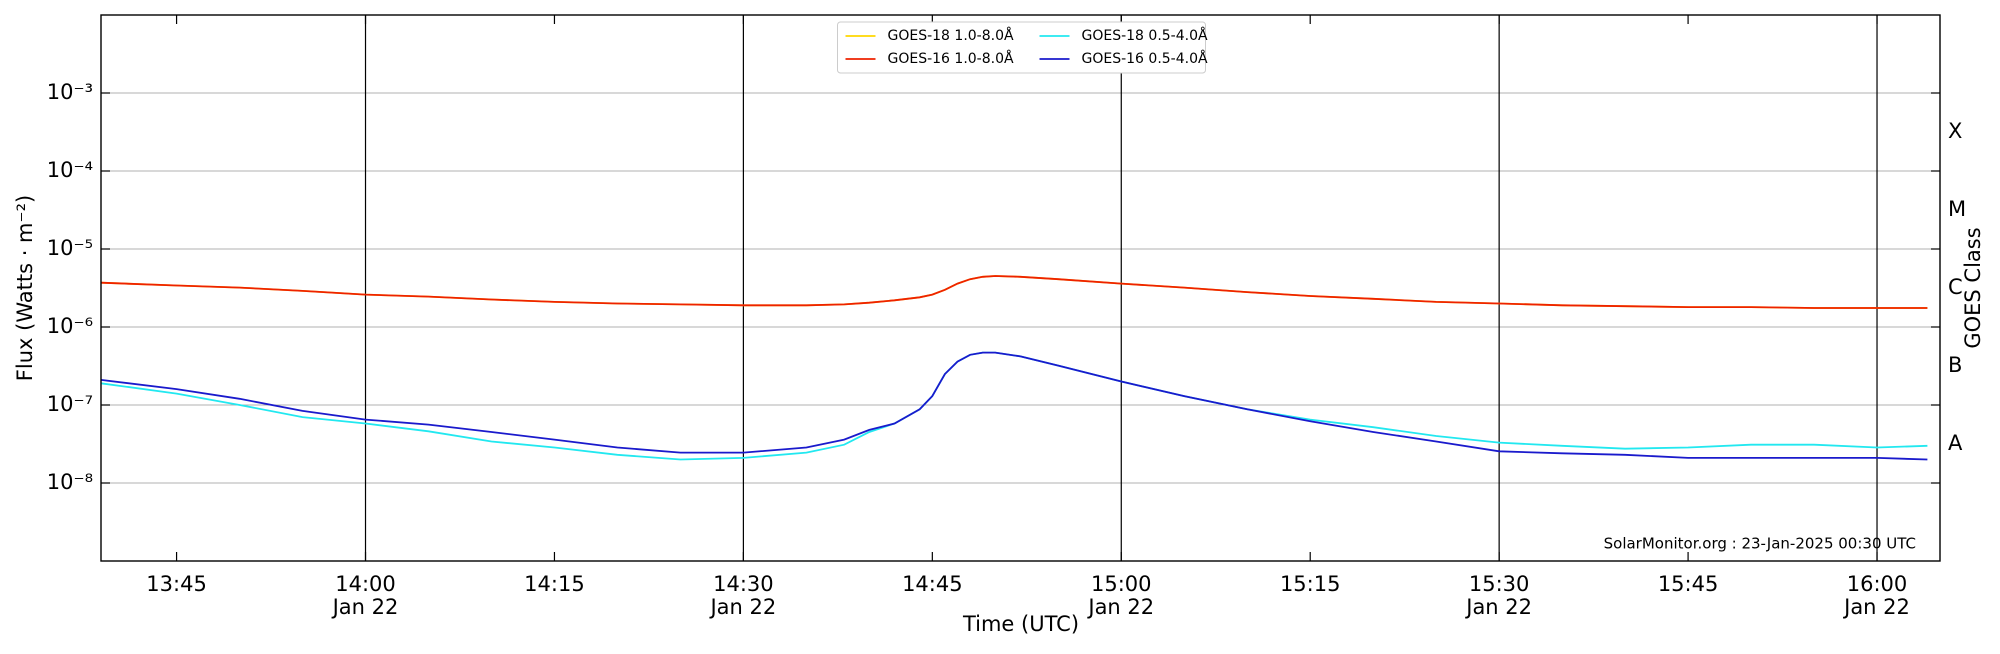  I want to click on x-axis-label: Time (UTC), so click(1020, 624).